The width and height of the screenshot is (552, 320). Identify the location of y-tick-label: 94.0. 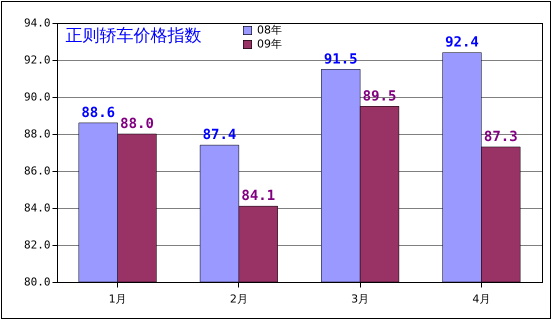
(37, 23).